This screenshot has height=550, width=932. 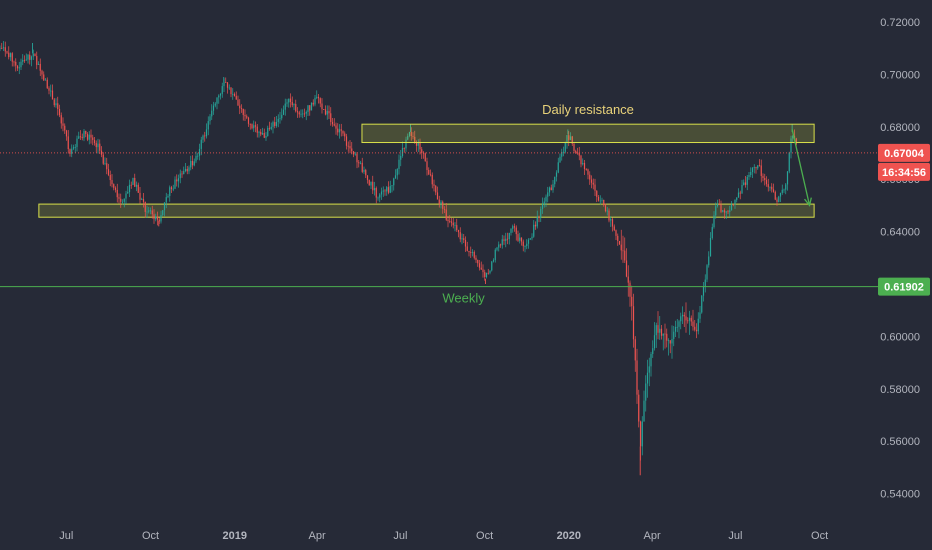 I want to click on price-tick-label: 0.70000, so click(x=900, y=75).